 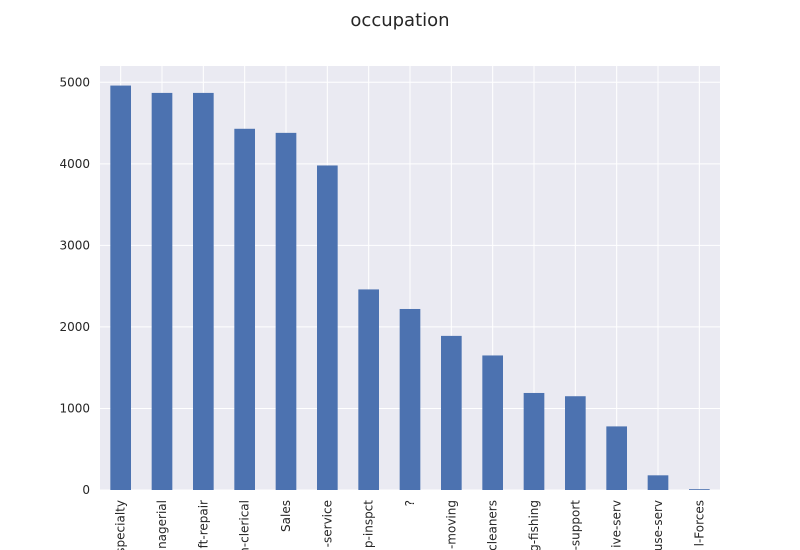 What do you see at coordinates (451, 524) in the screenshot?
I see `x-tick-label: -moving` at bounding box center [451, 524].